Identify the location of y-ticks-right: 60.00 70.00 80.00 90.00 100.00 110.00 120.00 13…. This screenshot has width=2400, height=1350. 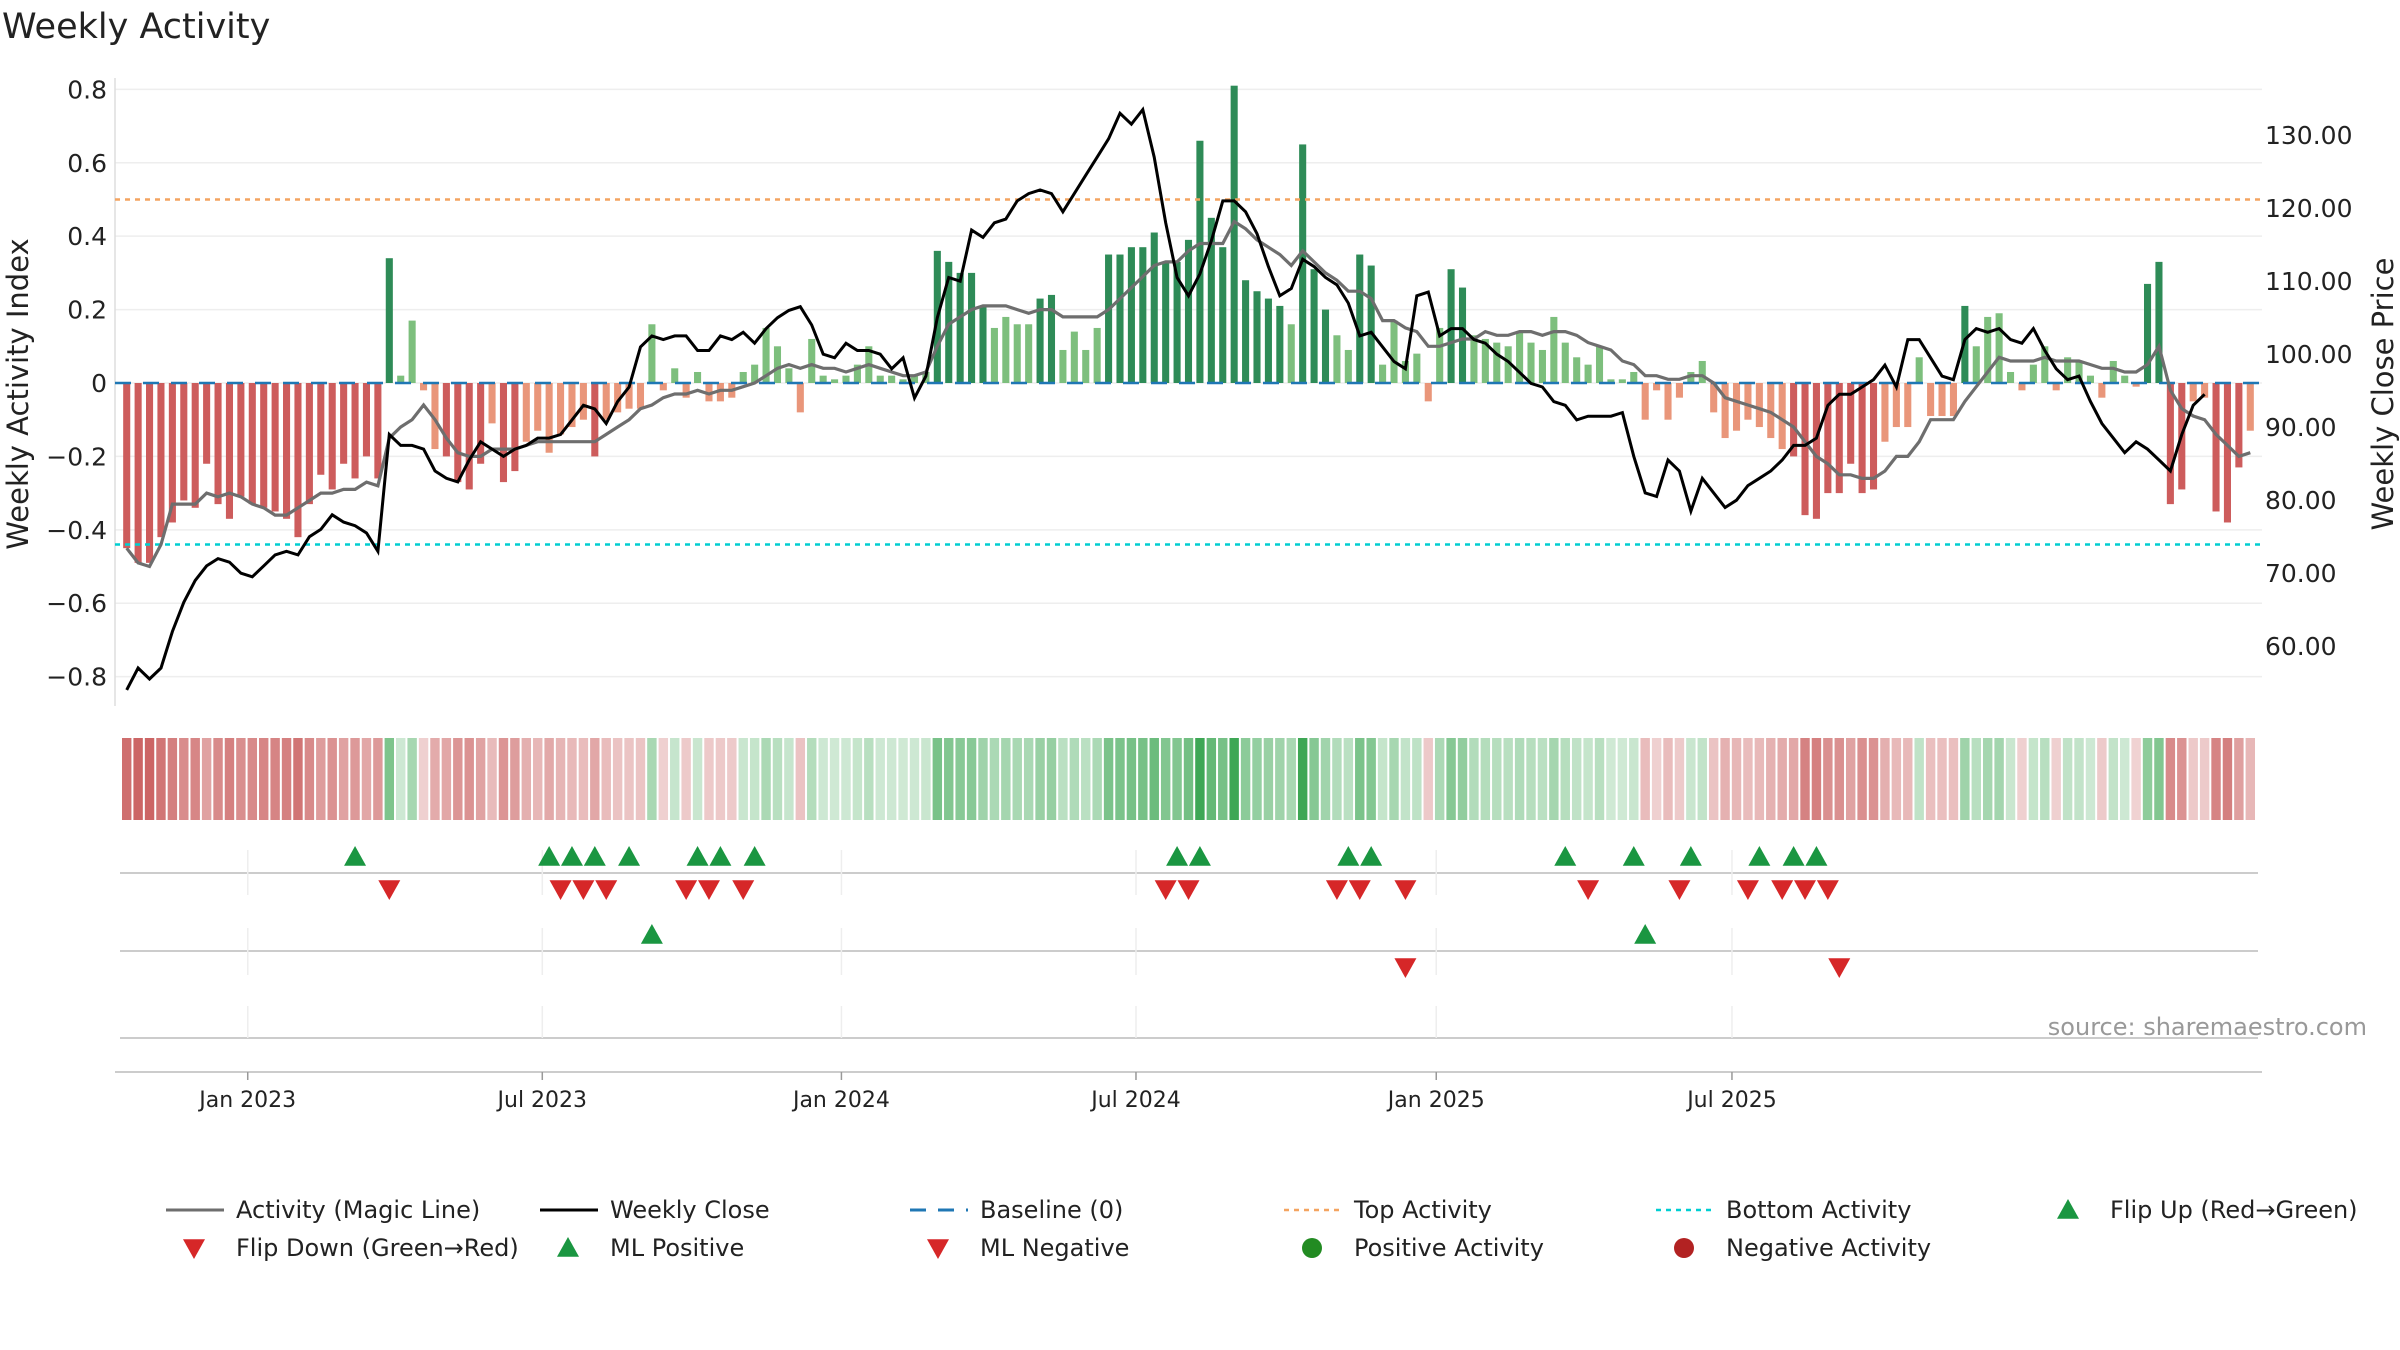
(2308, 391).